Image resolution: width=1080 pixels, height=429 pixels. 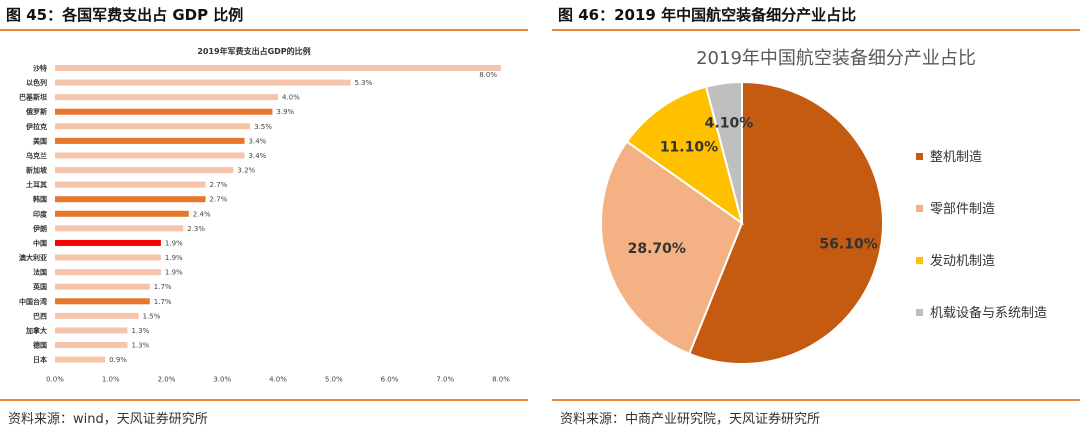 What do you see at coordinates (39, 228) in the screenshot?
I see `category-label: 伊朗` at bounding box center [39, 228].